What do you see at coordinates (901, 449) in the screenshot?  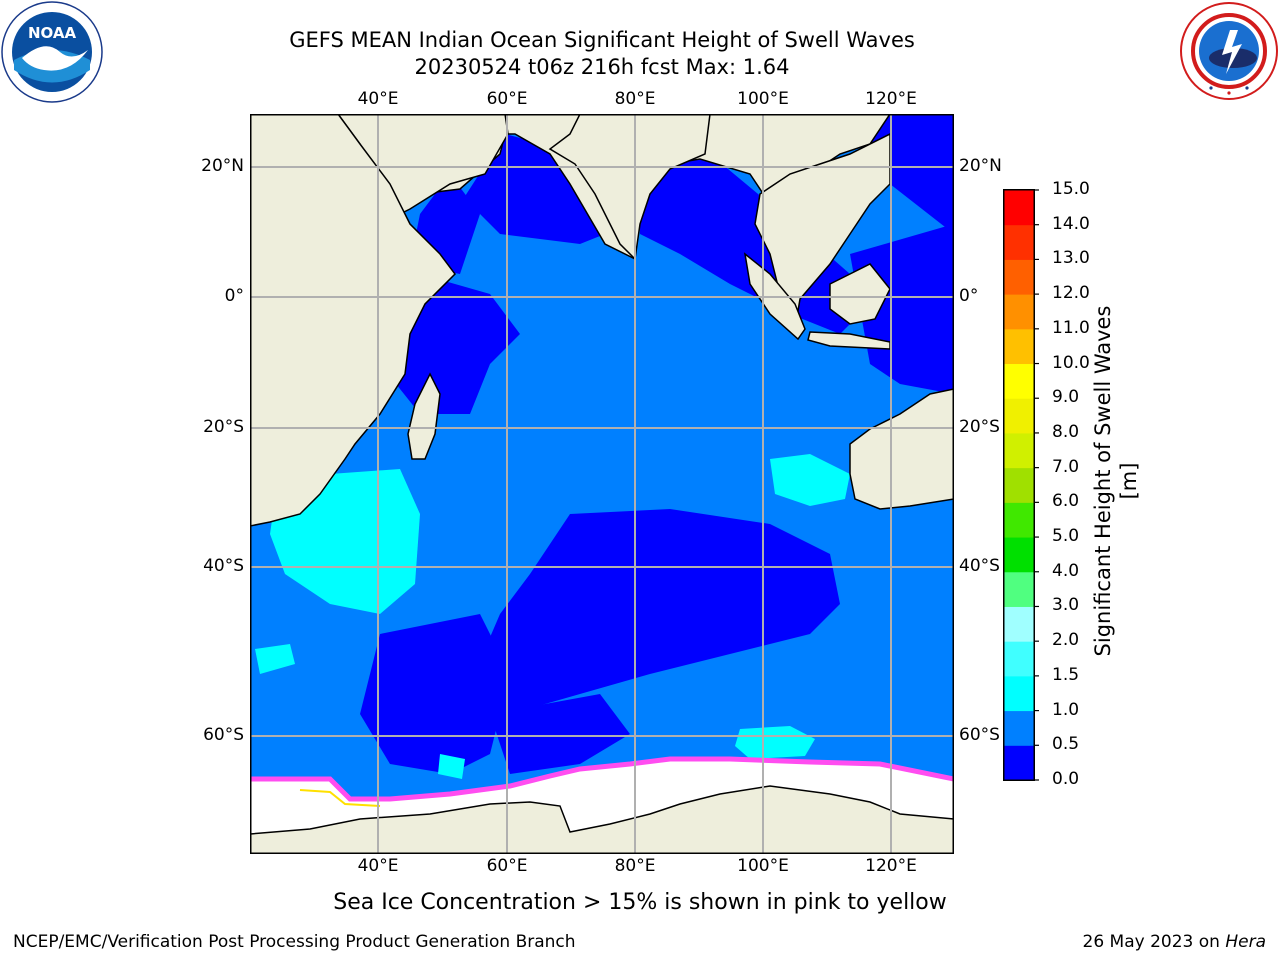 I see `landmass-australia` at bounding box center [901, 449].